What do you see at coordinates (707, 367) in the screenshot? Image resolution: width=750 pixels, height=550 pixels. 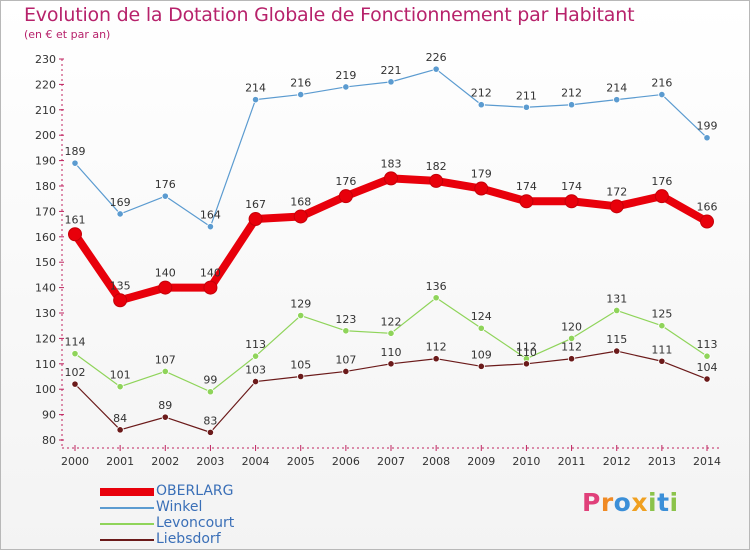 I see `data-label-liebsdorf: 104` at bounding box center [707, 367].